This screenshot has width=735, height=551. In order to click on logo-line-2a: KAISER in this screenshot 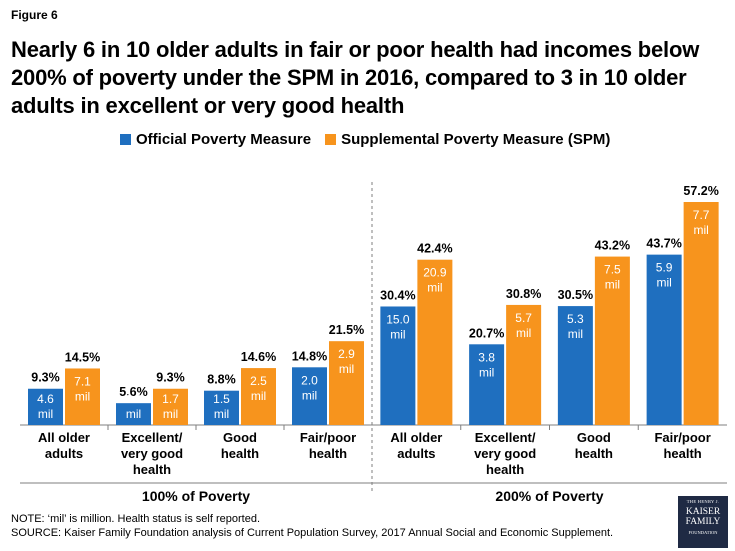, I will do `click(703, 511)`.